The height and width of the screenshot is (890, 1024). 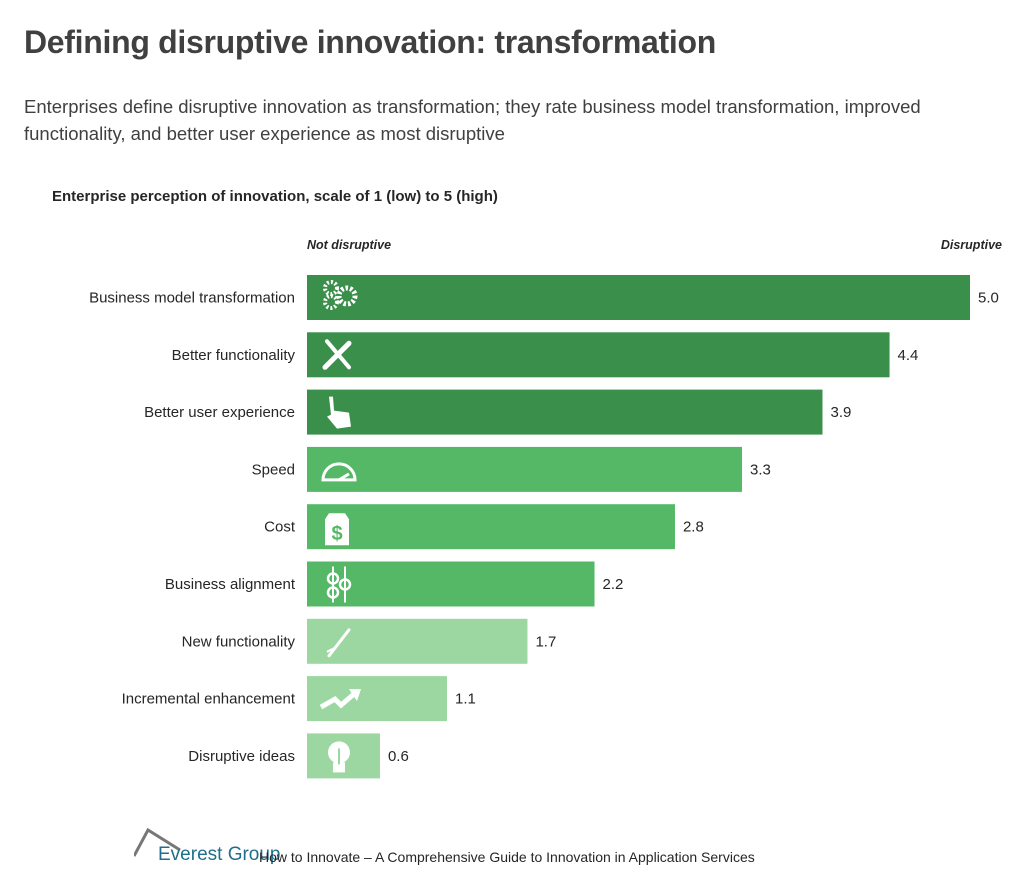 I want to click on value-label: 4.4, so click(x=908, y=355).